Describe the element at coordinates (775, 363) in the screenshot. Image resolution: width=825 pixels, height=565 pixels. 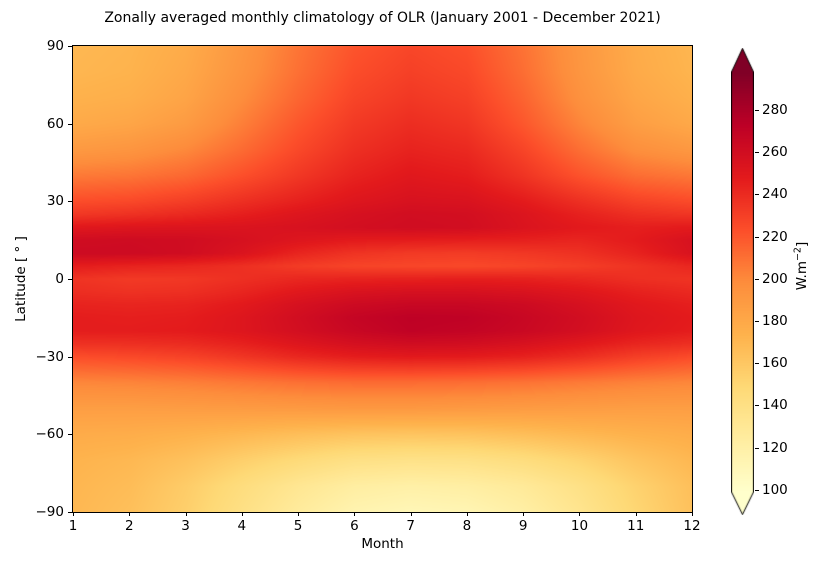
I see `colorbar-tick-label: 160` at that location.